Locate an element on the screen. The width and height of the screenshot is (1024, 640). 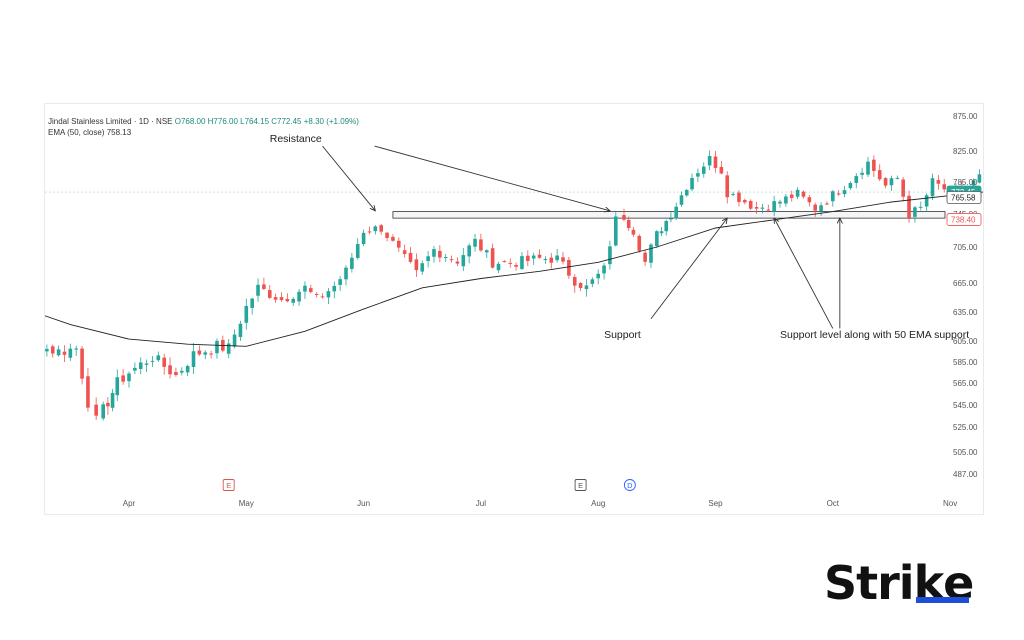
price-tick-label: 635.00 is located at coordinates (965, 312).